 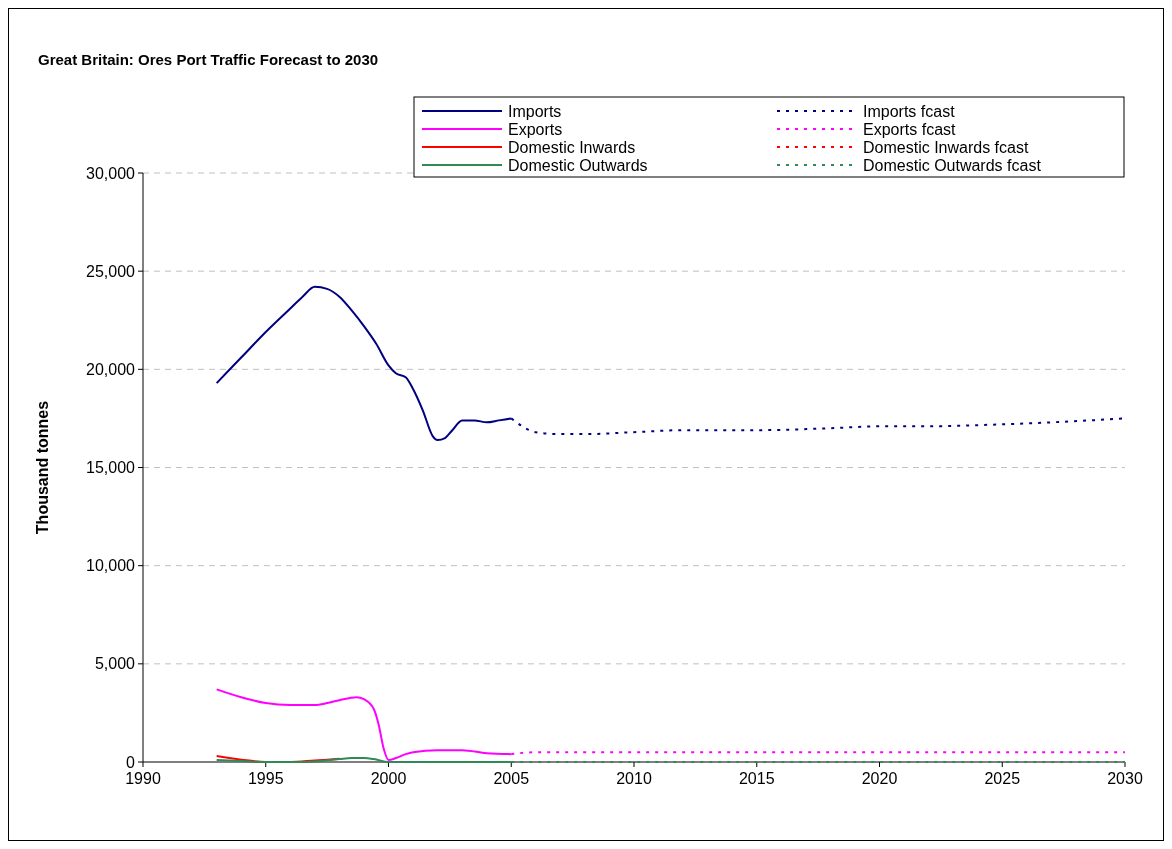 I want to click on x-tick-label: 2015, so click(x=756, y=778).